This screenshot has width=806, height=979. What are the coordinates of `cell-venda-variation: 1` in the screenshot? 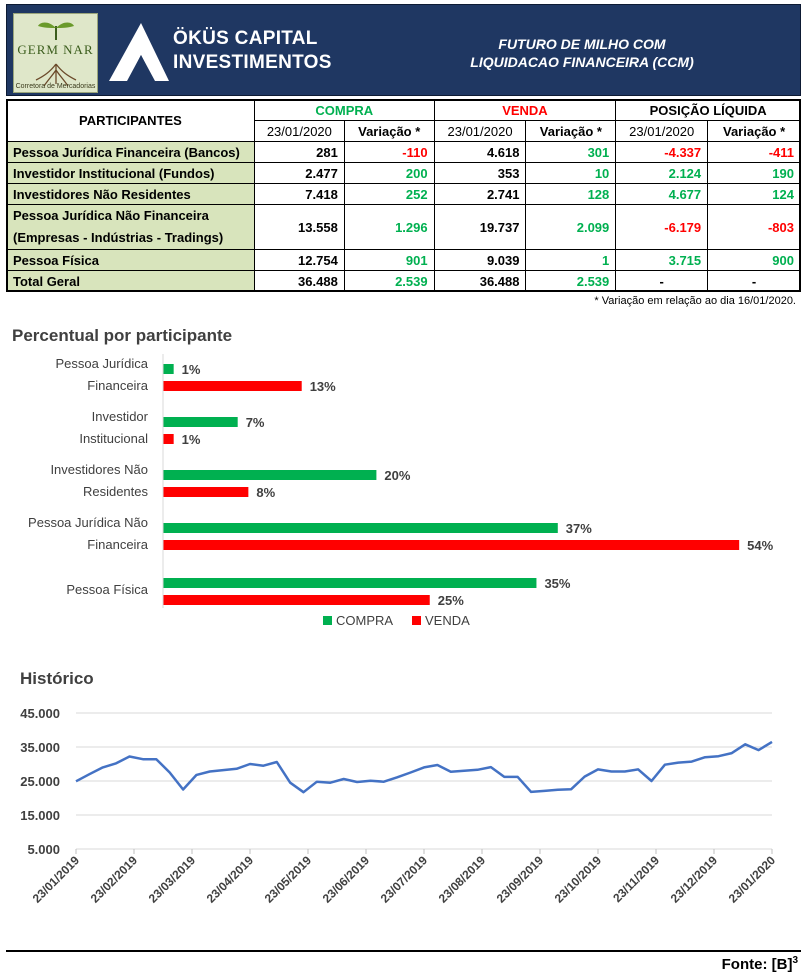 It's located at (571, 260).